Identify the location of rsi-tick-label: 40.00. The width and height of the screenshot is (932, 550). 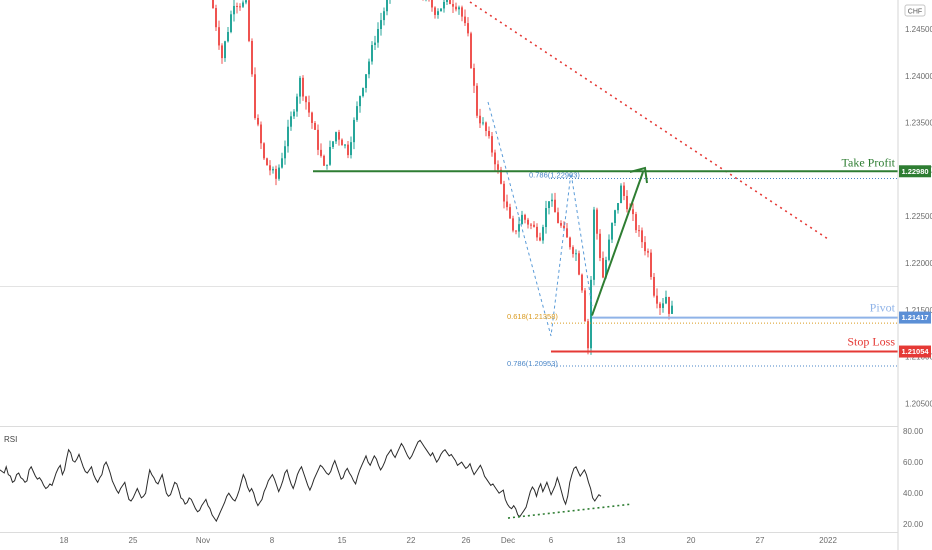
(913, 493).